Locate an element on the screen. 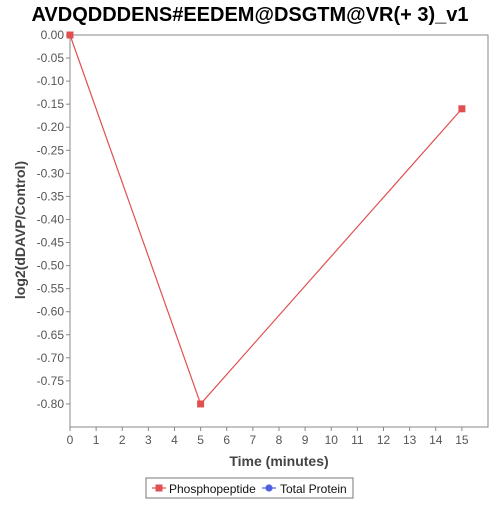  x-tick-label: 6 is located at coordinates (226, 440).